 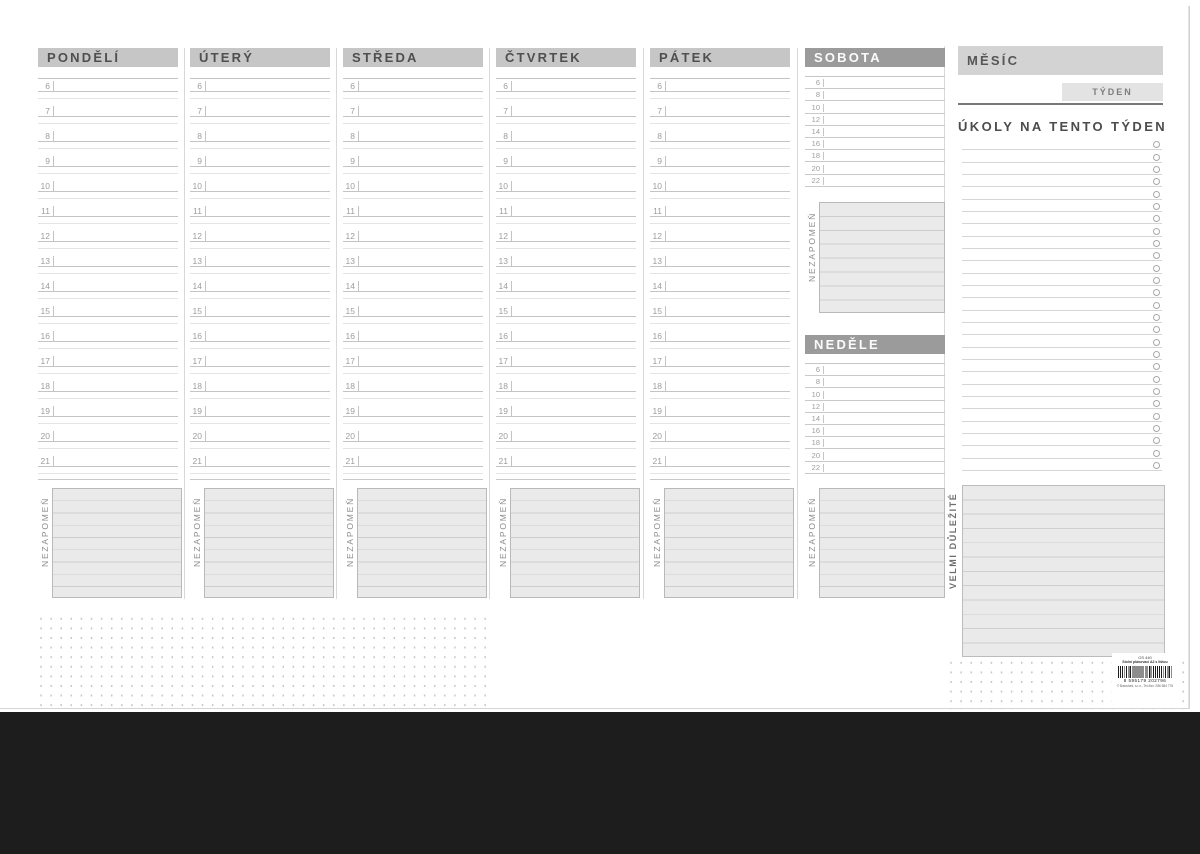 I want to click on hour-row: 8, so click(x=566, y=141).